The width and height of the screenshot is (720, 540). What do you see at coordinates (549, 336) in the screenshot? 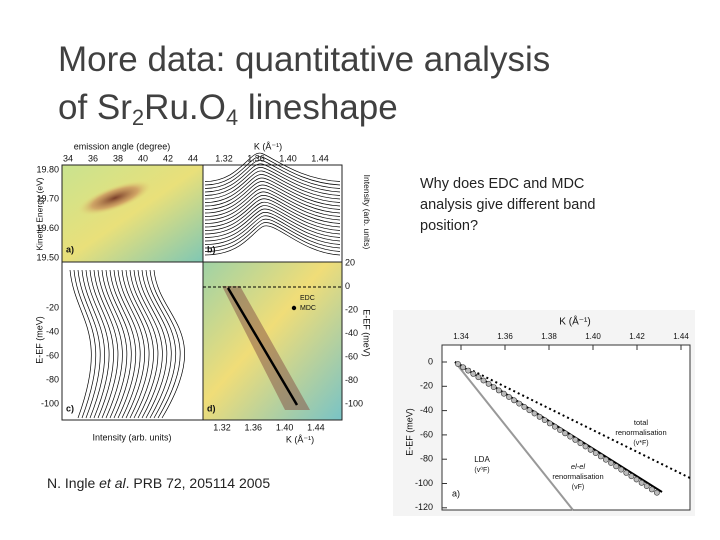
I see `label: 1.38` at bounding box center [549, 336].